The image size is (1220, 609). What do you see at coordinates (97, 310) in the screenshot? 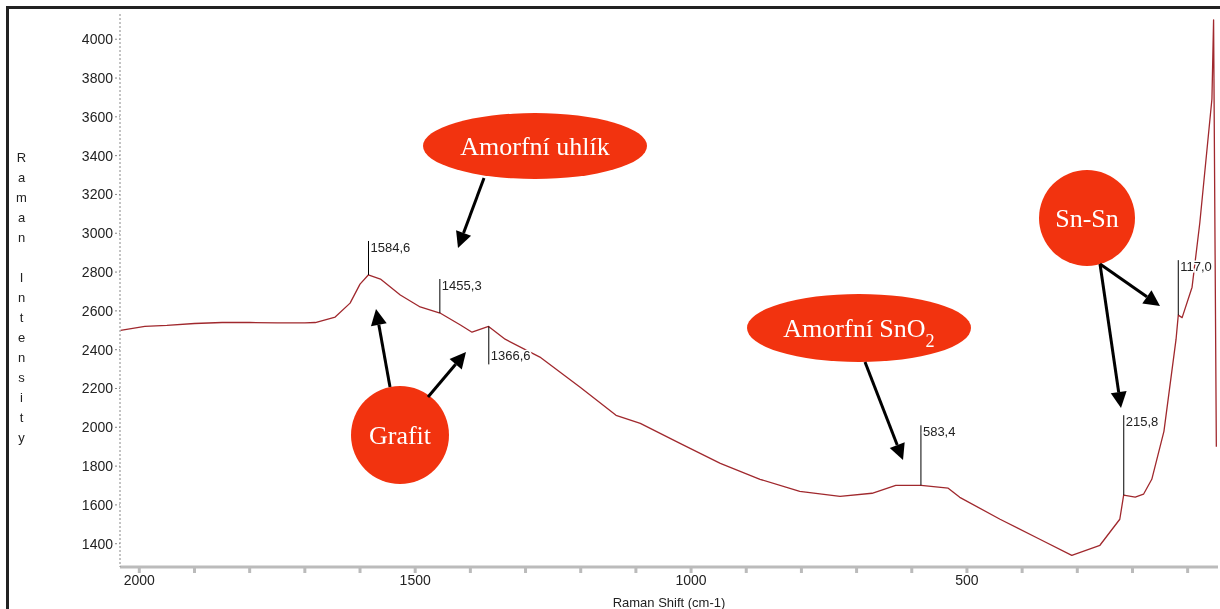
I see `y-tick-label: 2600` at bounding box center [97, 310].